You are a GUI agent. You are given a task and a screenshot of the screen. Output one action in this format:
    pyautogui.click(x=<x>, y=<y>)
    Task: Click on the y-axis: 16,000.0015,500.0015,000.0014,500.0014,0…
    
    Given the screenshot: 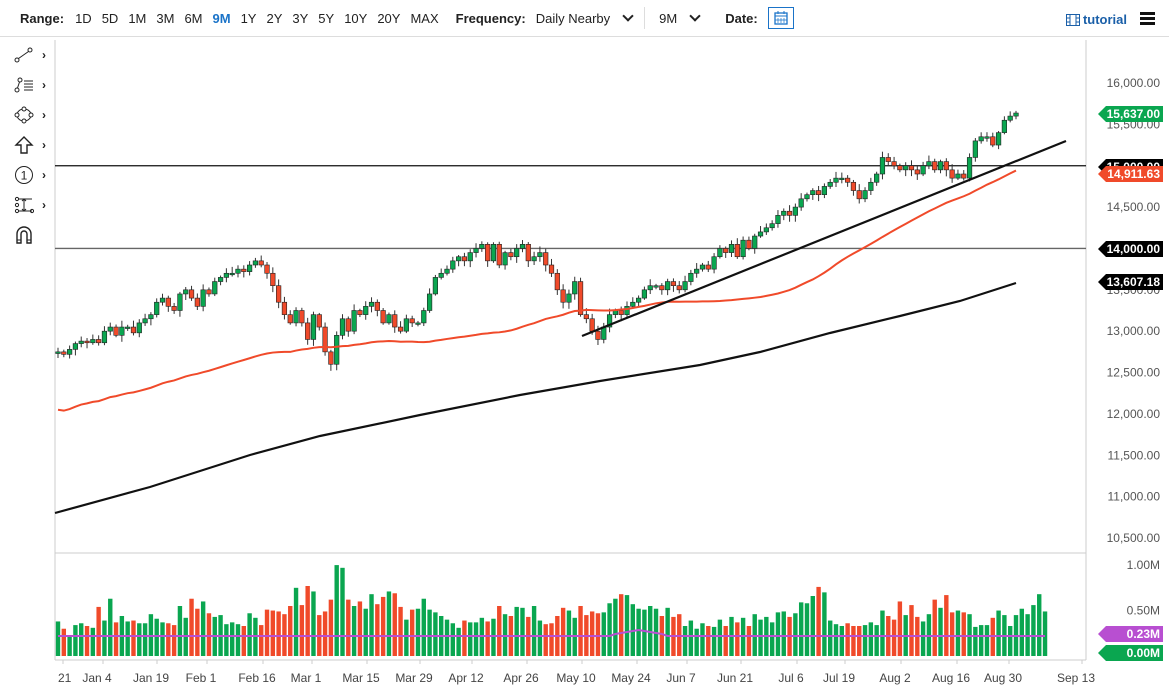 What is the action you would take?
    pyautogui.click(x=1134, y=347)
    